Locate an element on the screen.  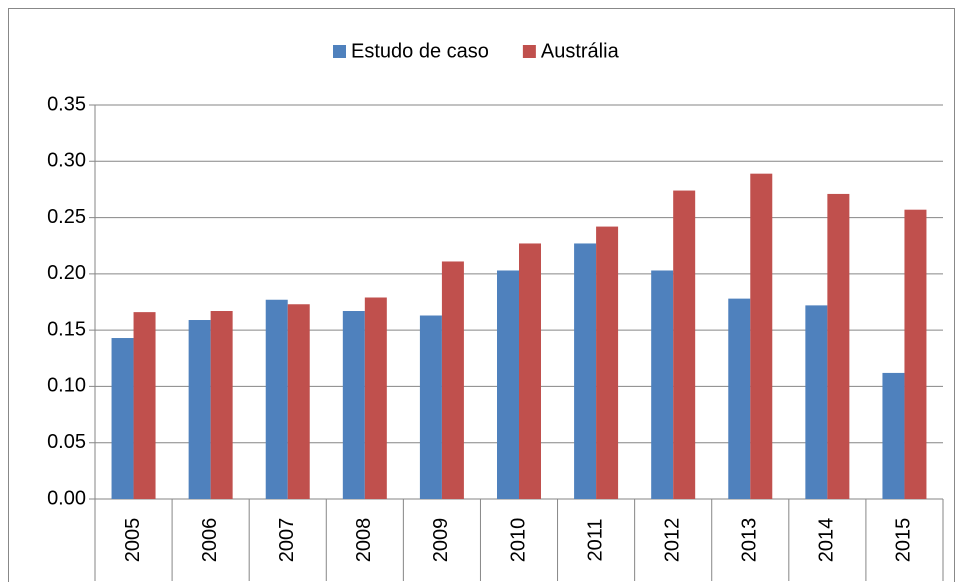
y-tick-label: 0.20 is located at coordinates (66, 273).